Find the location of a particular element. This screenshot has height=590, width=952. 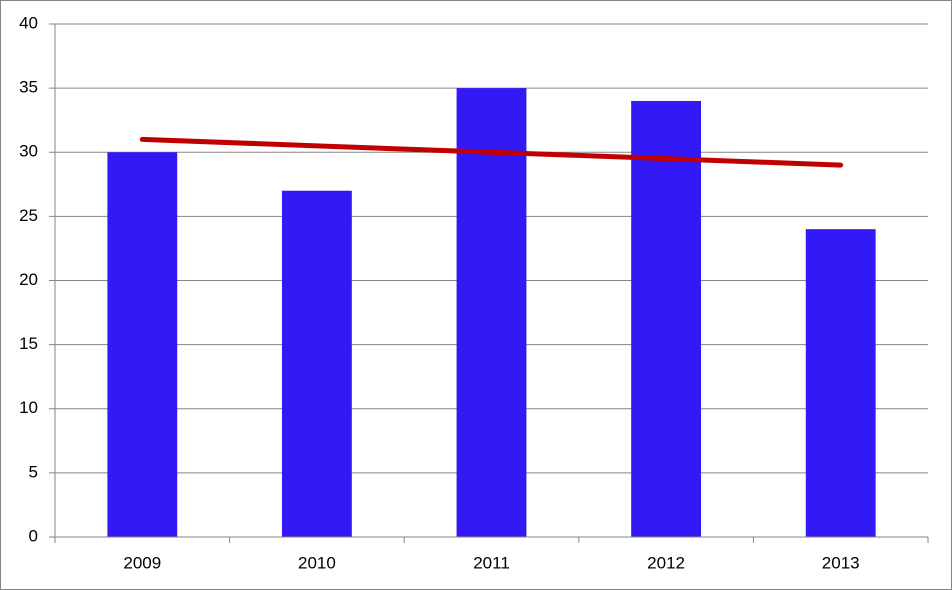

y-tick-label: 35 is located at coordinates (28, 87).